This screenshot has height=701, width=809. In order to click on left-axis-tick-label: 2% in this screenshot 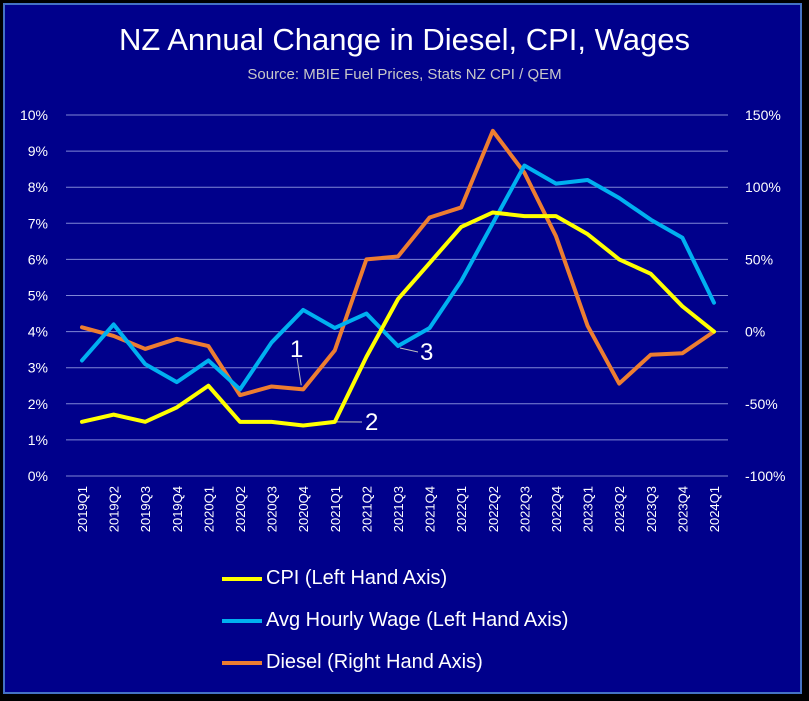, I will do `click(38, 404)`.